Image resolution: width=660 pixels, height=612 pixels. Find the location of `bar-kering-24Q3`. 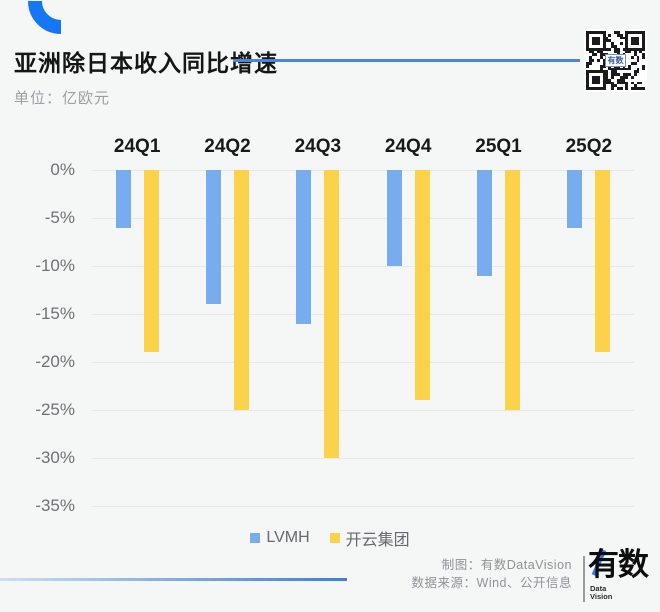

bar-kering-24Q3 is located at coordinates (332, 314).